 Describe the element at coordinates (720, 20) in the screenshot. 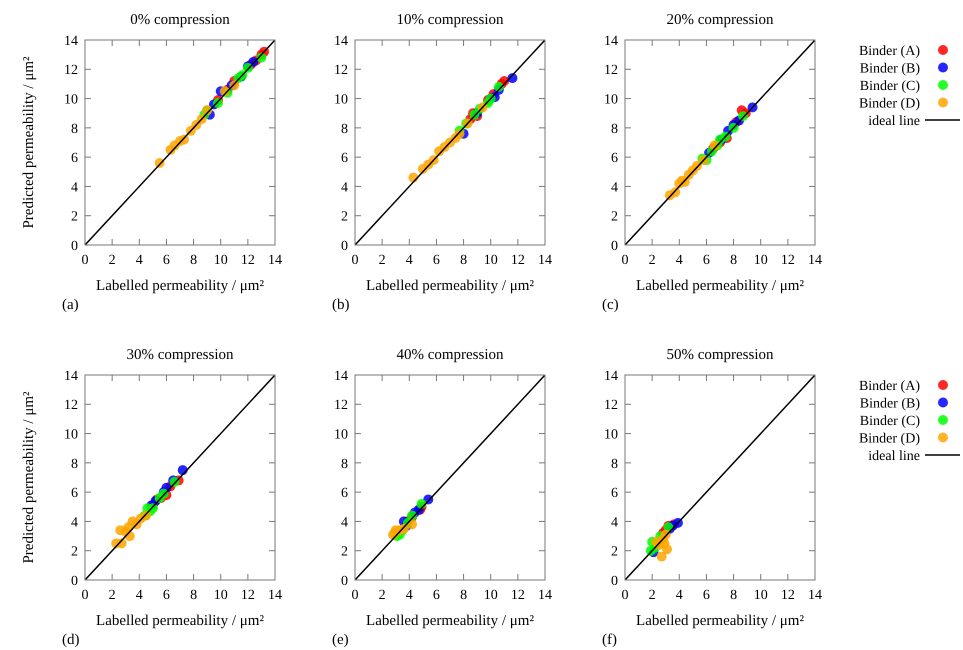

I see `chart-title: 20% compression` at that location.